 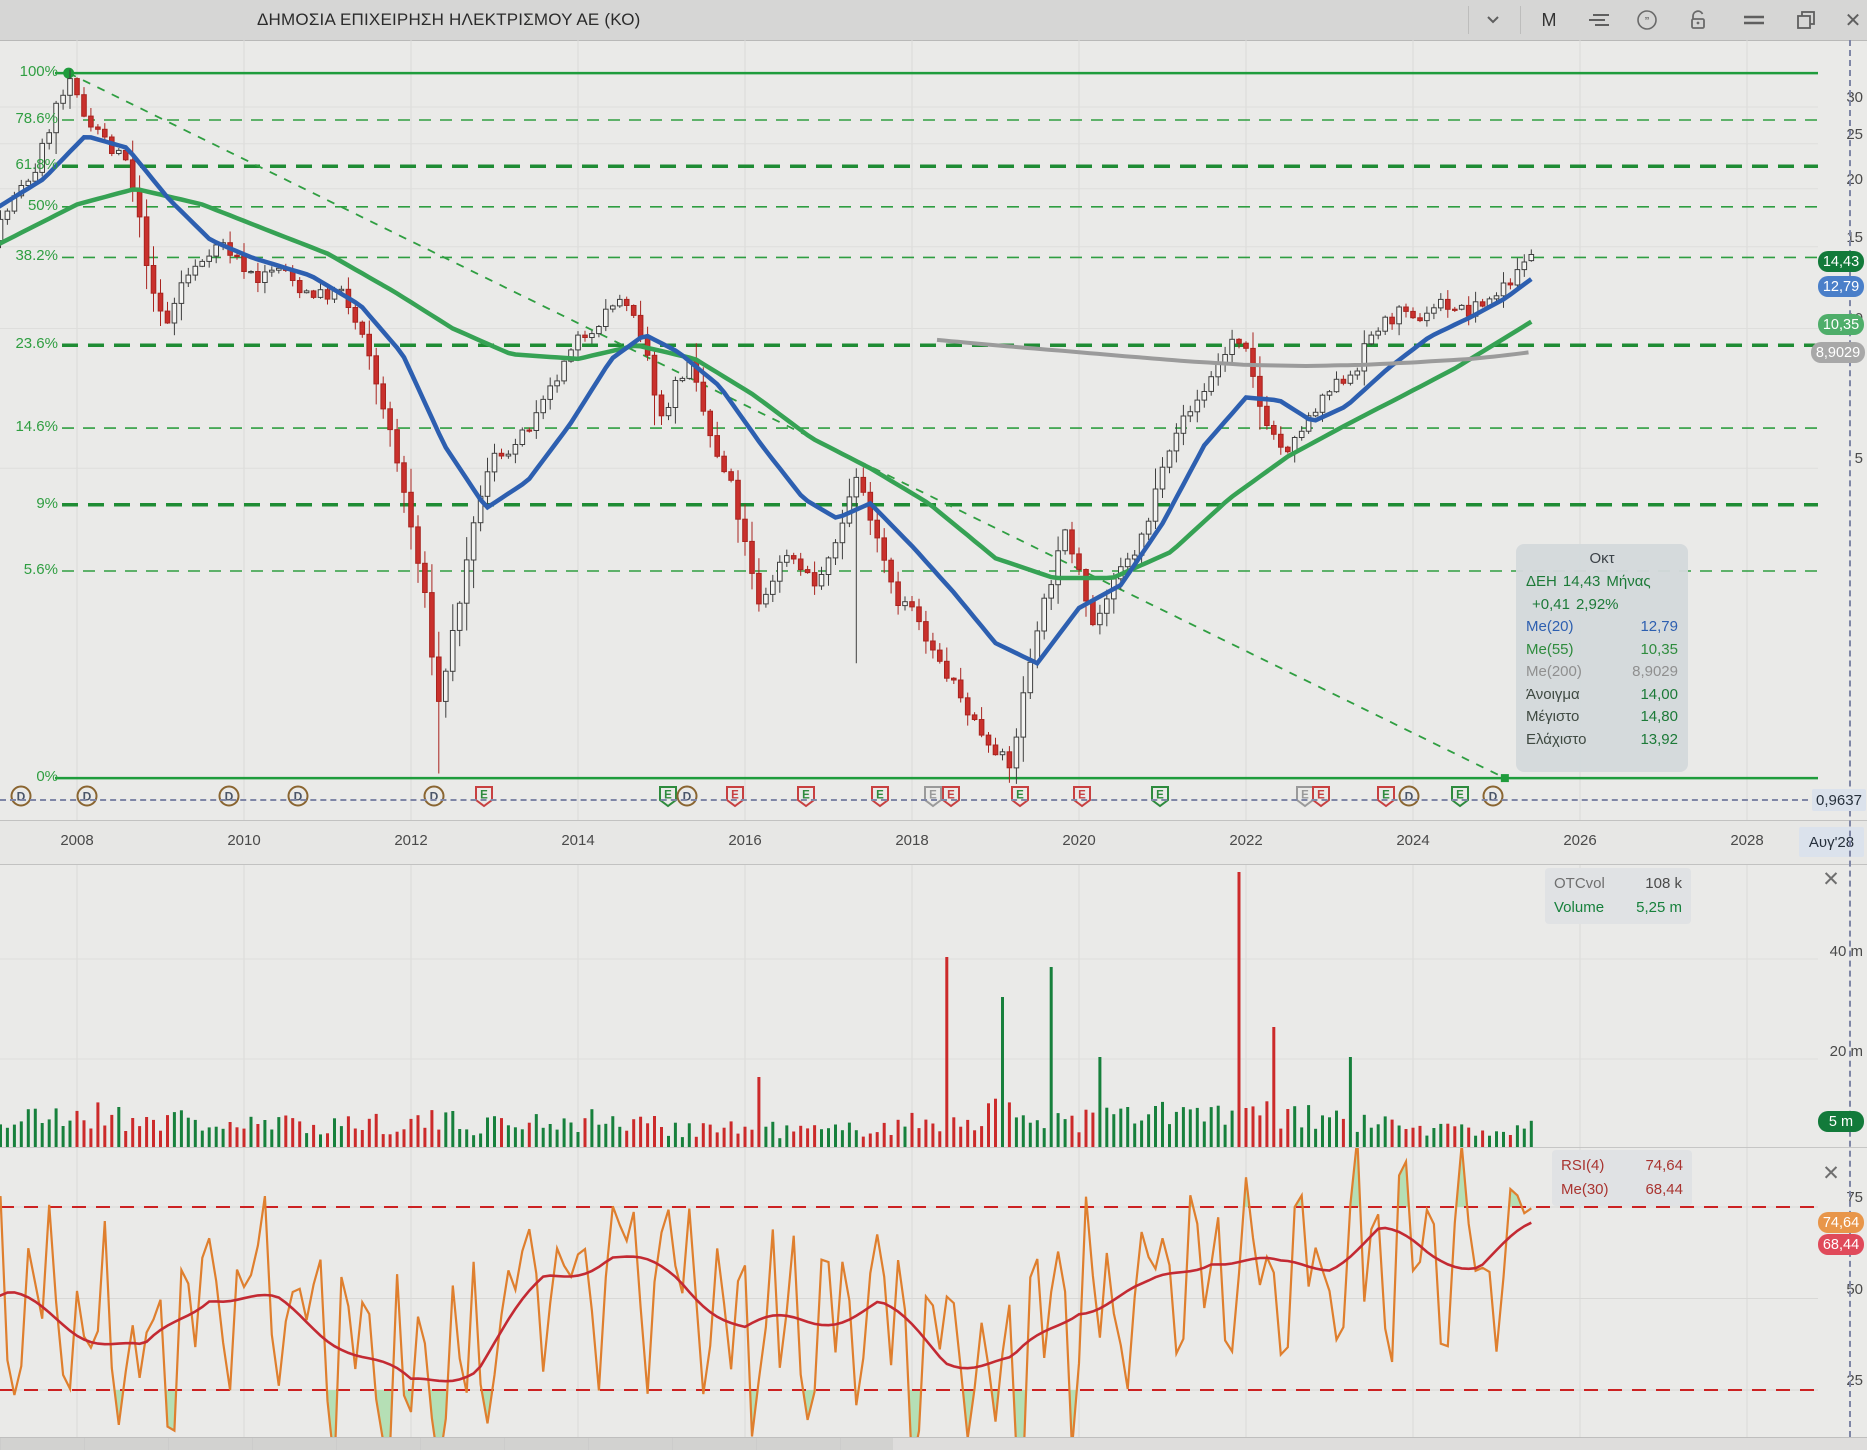 What do you see at coordinates (933, 1147) in the screenshot?
I see `pane-separator-volume-rsi` at bounding box center [933, 1147].